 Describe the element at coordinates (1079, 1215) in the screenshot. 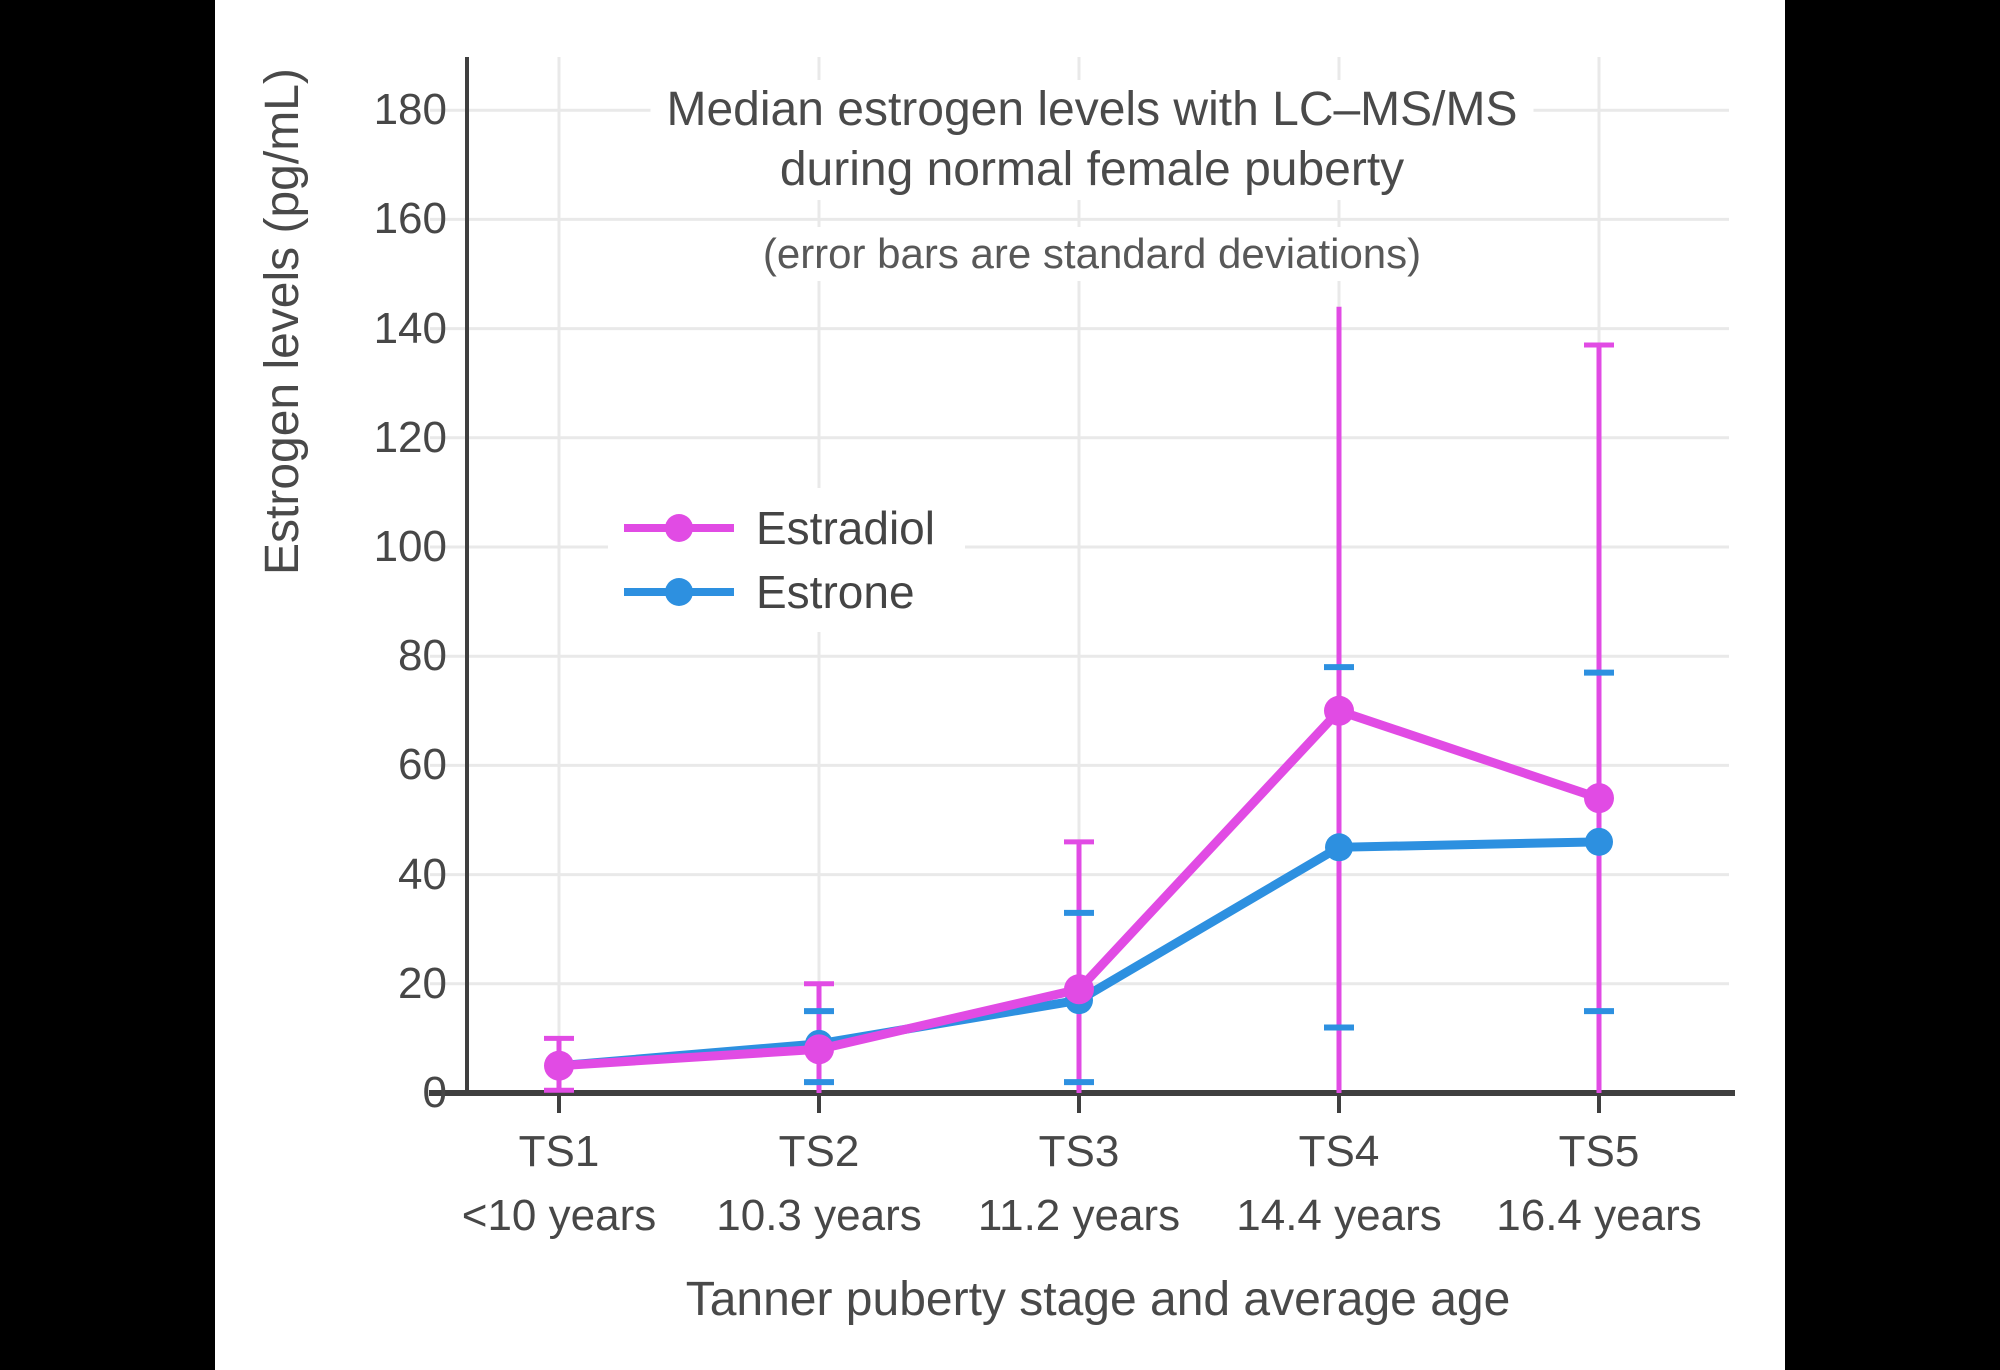

I see `x-age-label-ts3: 11.2 years` at that location.